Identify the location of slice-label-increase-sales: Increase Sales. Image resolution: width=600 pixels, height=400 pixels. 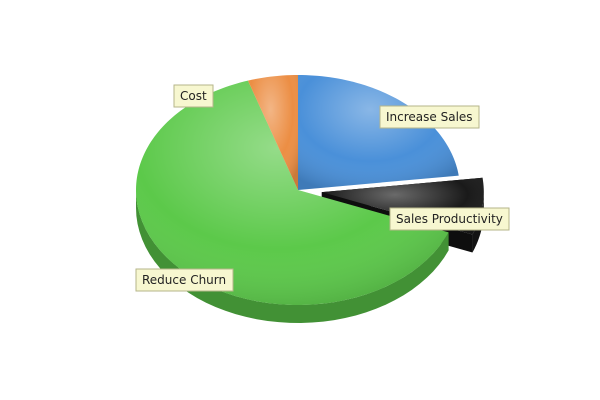
(429, 117).